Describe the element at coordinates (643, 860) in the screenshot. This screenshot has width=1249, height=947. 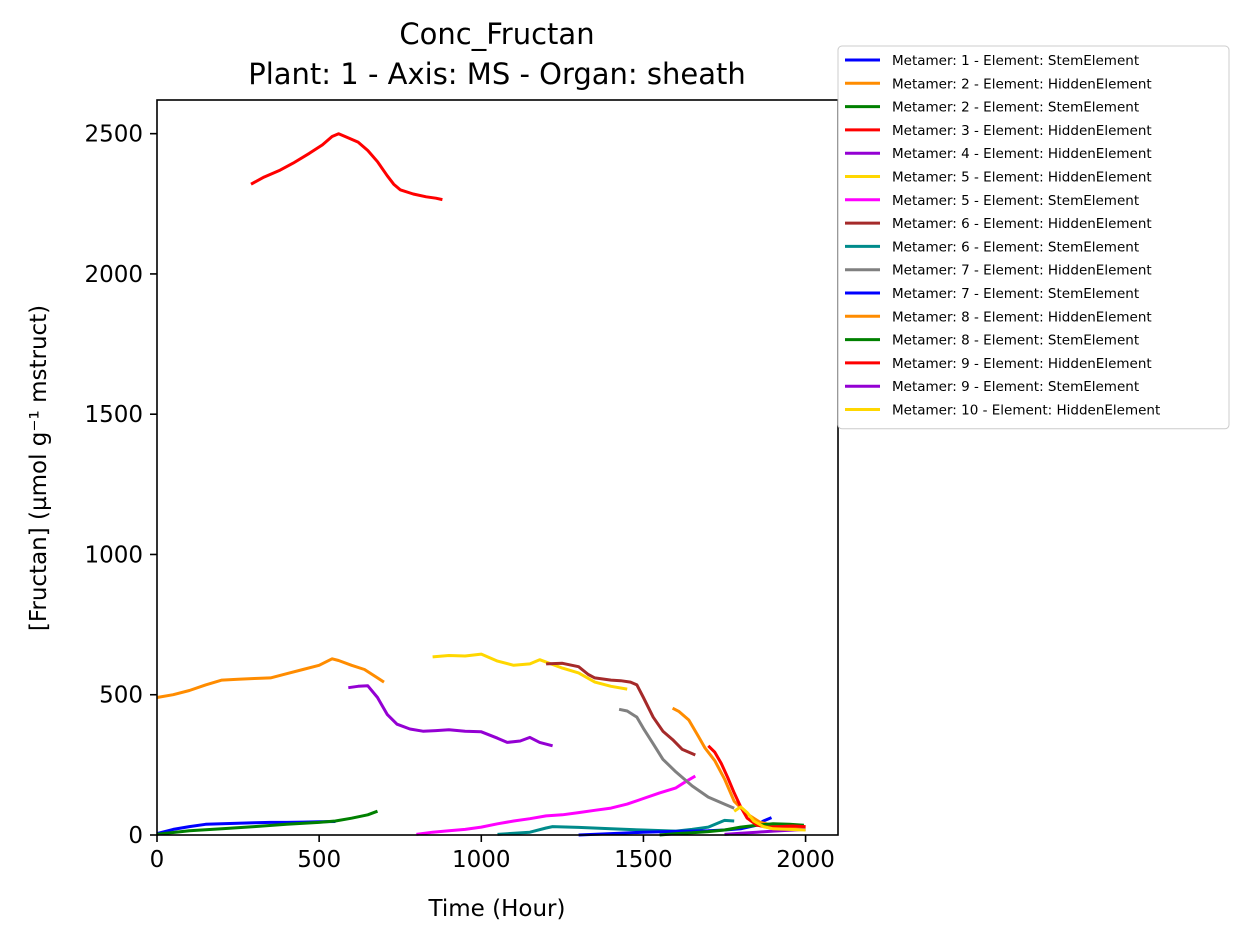
I see `x-tick-label: 1500` at that location.